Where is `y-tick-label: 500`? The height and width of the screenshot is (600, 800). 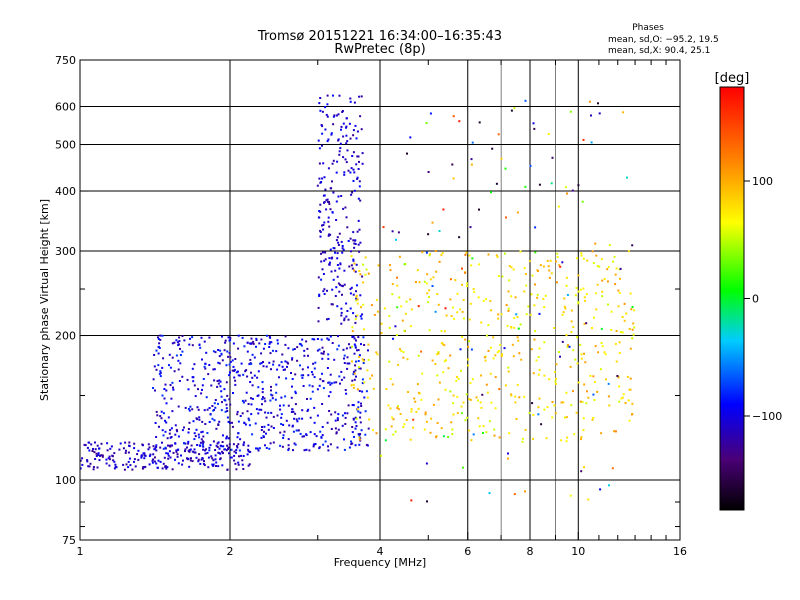 y-tick-label: 500 is located at coordinates (65, 145).